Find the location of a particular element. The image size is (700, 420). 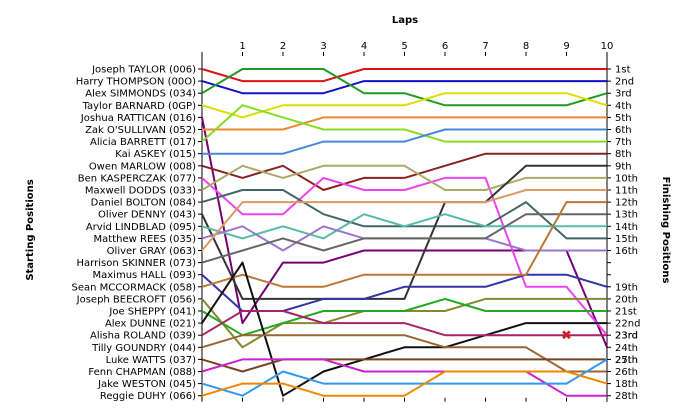

finishing-position-label: 12th is located at coordinates (626, 203).